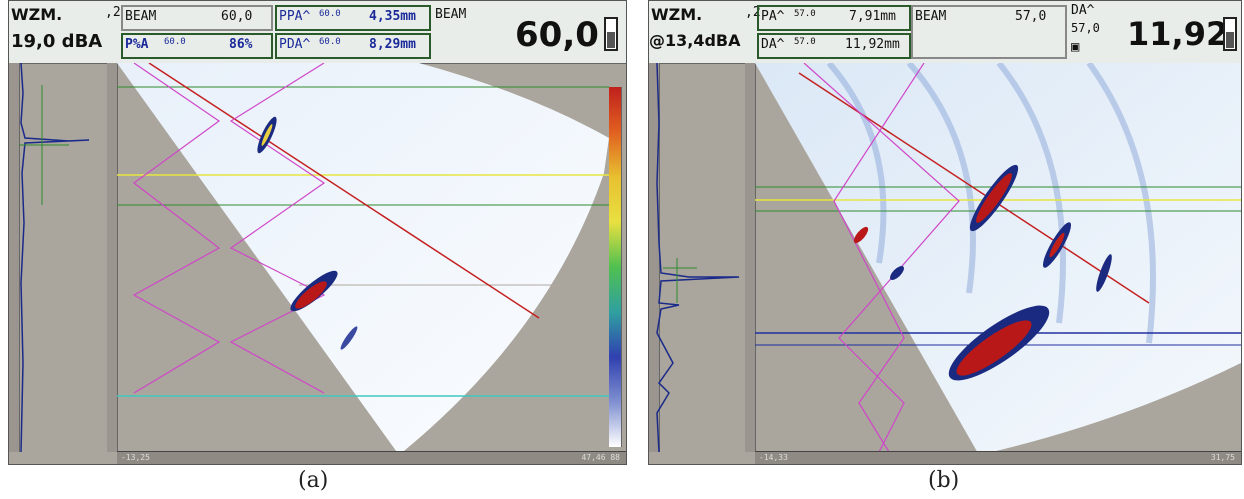 This screenshot has height=499, width=1244. I want to click on beam-value: 57,0, so click(1031, 16).